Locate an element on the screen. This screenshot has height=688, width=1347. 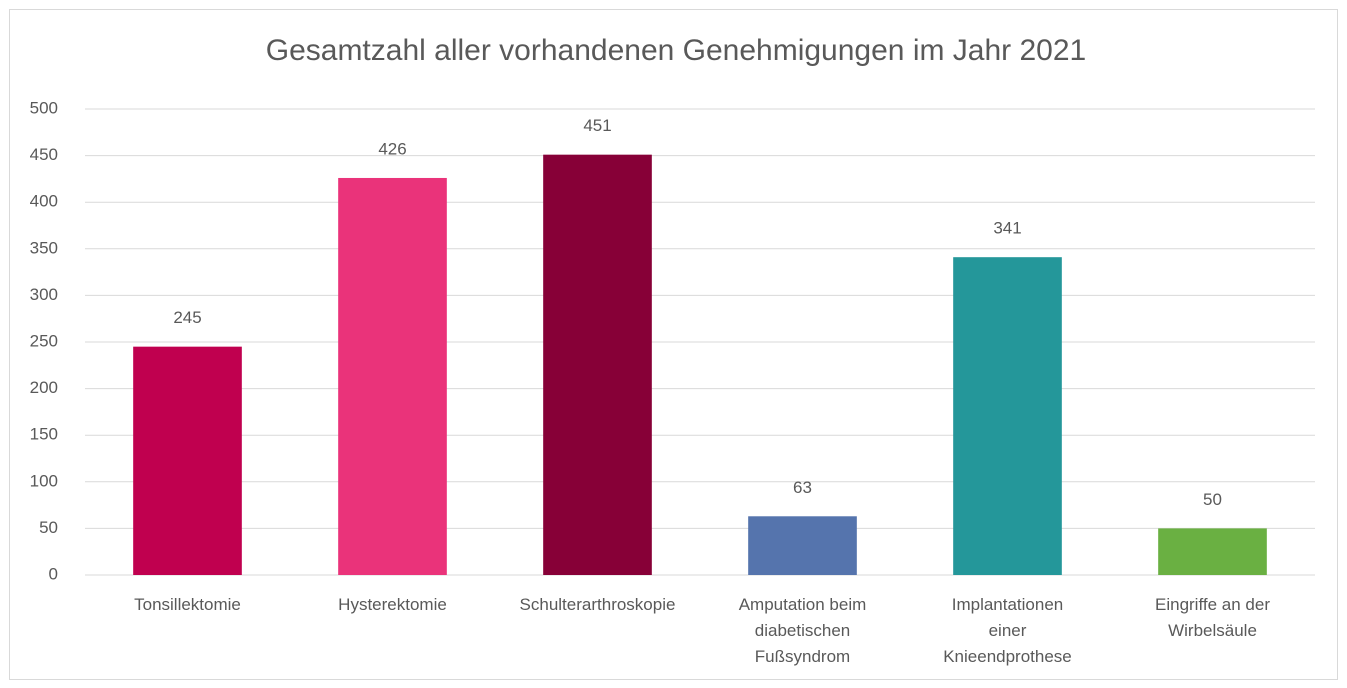
data-label: 451 is located at coordinates (597, 125).